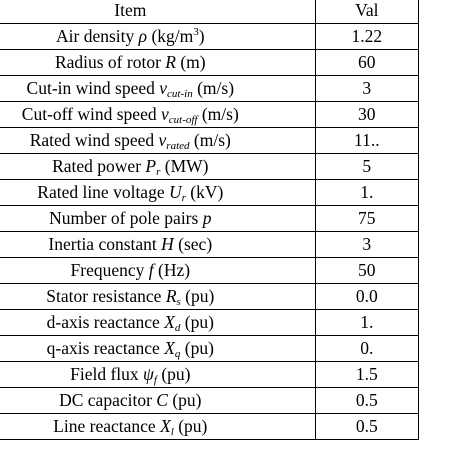 The height and width of the screenshot is (474, 474). I want to click on table-row: Rated line voltage Ur (kV) 1., so click(210, 192).